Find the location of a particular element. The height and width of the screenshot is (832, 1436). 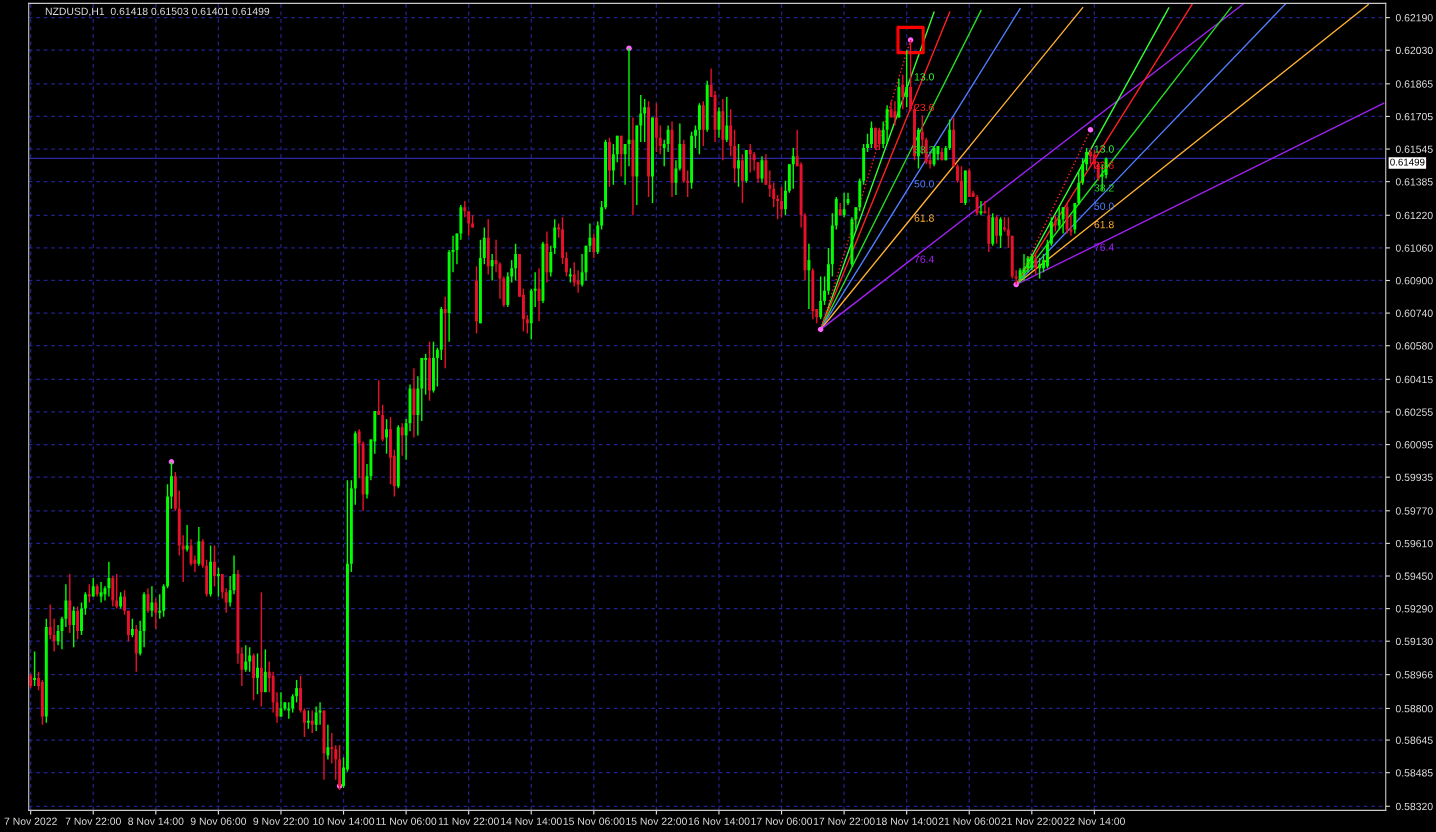

x-tick-label: 9 Nov 06:00 is located at coordinates (218, 821).